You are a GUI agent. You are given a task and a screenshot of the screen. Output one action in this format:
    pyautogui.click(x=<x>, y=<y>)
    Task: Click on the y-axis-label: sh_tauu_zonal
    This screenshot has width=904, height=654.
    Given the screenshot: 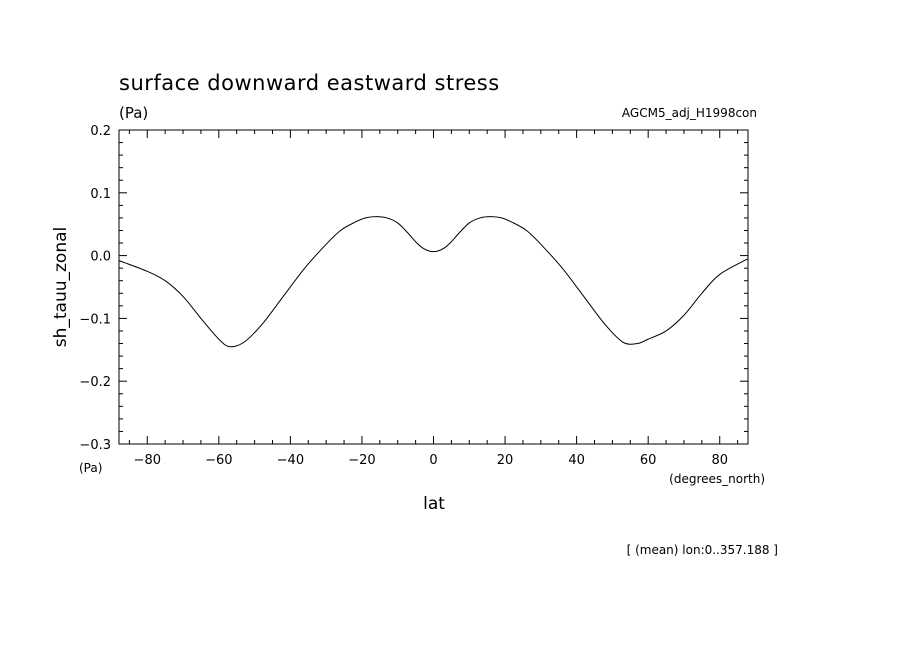 What is the action you would take?
    pyautogui.click(x=61, y=287)
    